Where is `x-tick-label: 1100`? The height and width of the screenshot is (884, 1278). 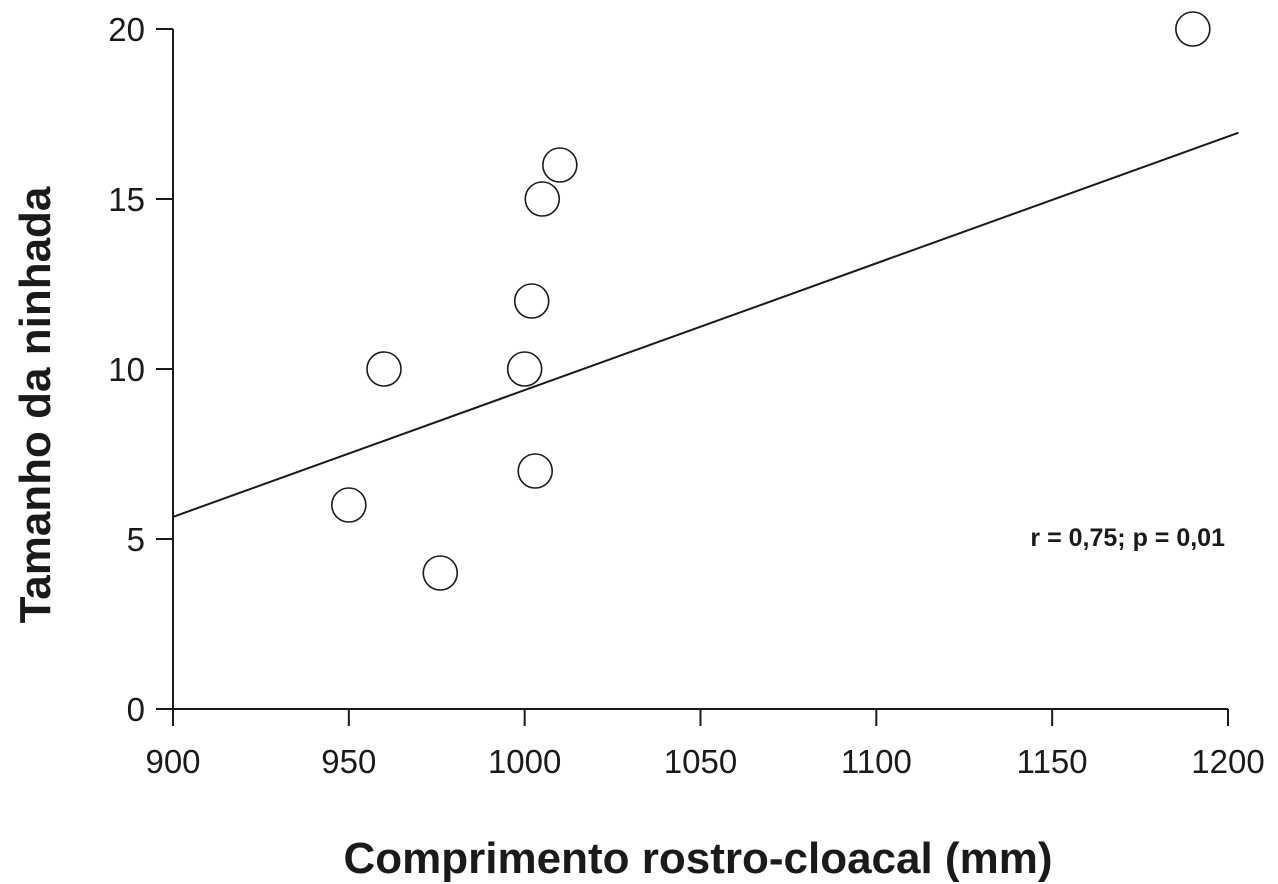 x-tick-label: 1100 is located at coordinates (876, 761).